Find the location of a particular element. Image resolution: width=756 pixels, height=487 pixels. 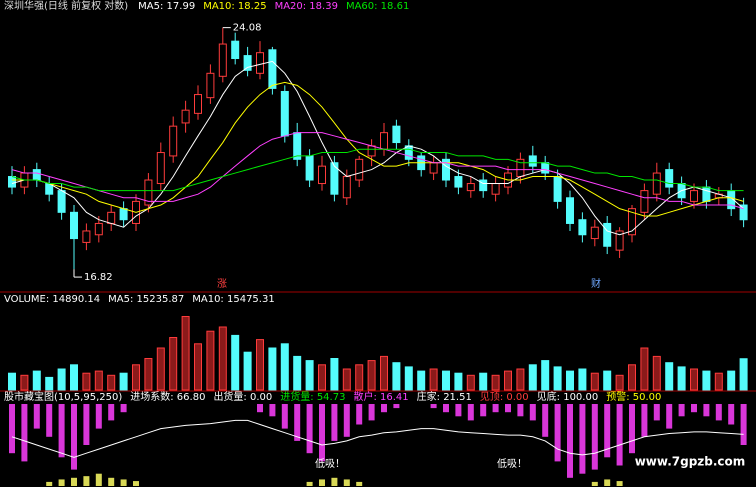

header-item: 出货量: 0.00 is located at coordinates (242, 396).